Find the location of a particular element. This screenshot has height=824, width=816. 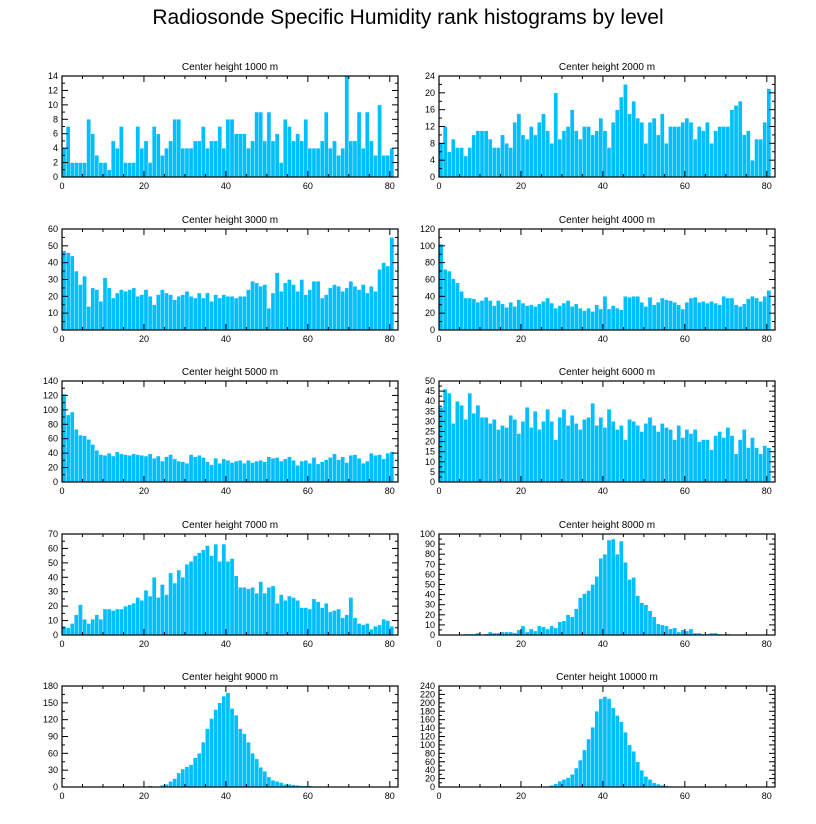

y-tick-label: 8 is located at coordinates (55, 119).